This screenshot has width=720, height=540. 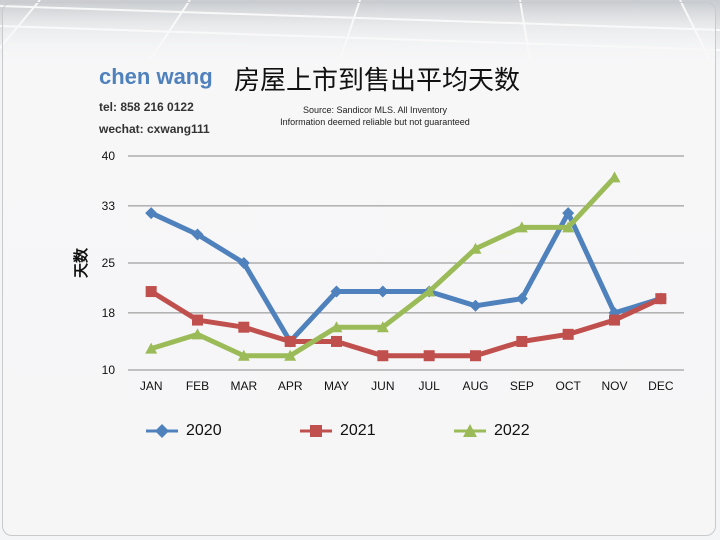 I want to click on x-tick-label: JAN, so click(x=151, y=386).